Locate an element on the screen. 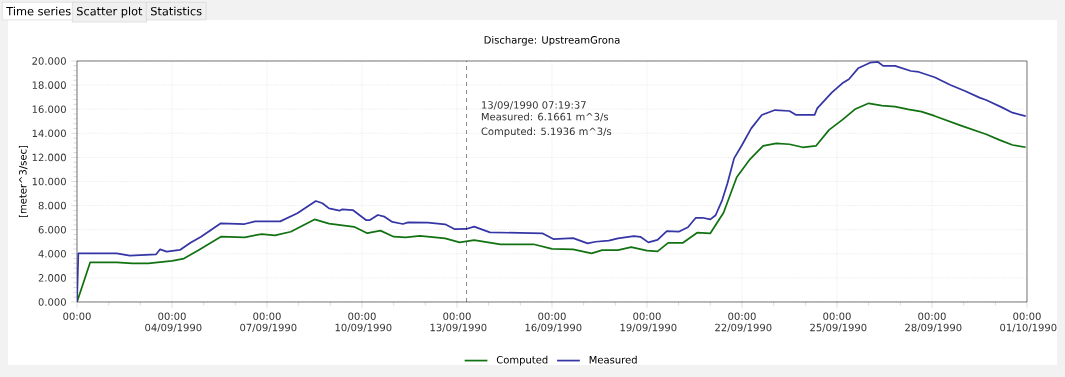 The image size is (1065, 377). y-axis-title: [meter^3/sec] is located at coordinates (23, 181).